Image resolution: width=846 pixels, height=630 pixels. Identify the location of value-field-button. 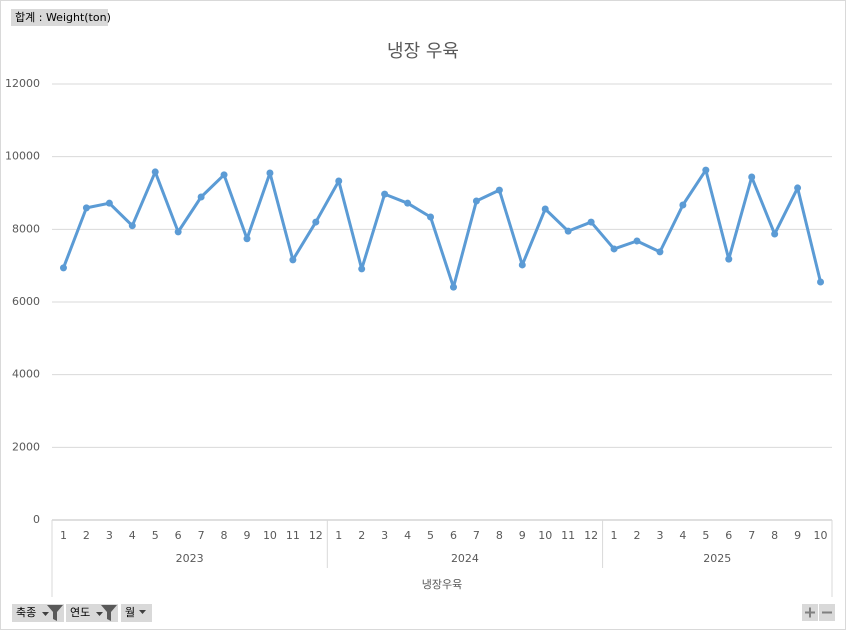
(59, 17).